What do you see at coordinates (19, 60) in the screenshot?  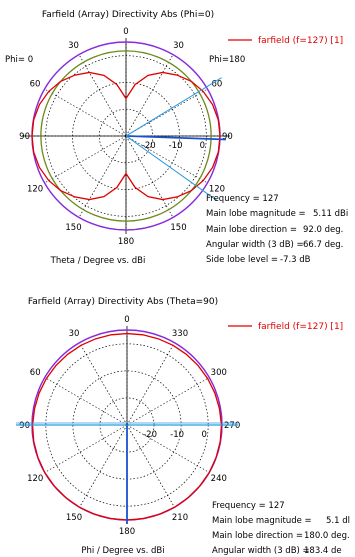 I see `phi-left-label: Phi= 0` at bounding box center [19, 60].